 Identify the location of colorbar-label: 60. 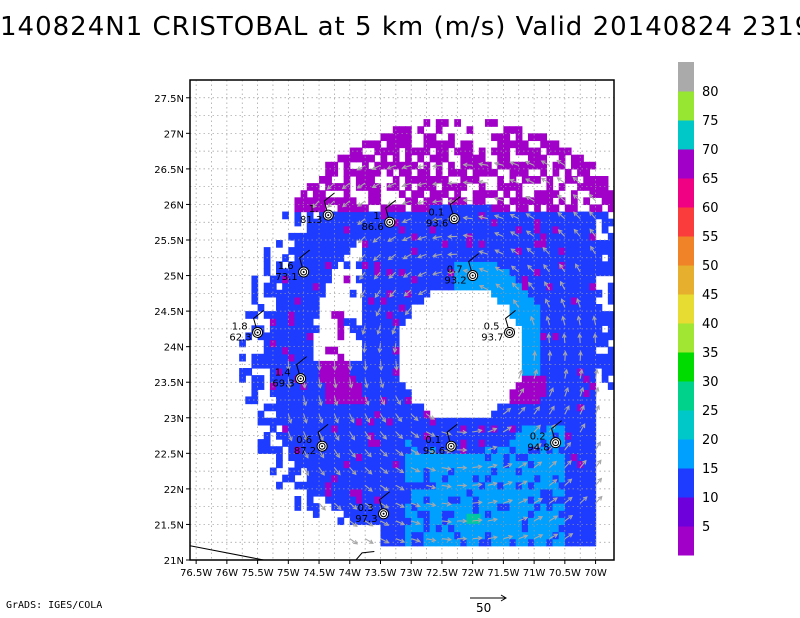
(710, 208).